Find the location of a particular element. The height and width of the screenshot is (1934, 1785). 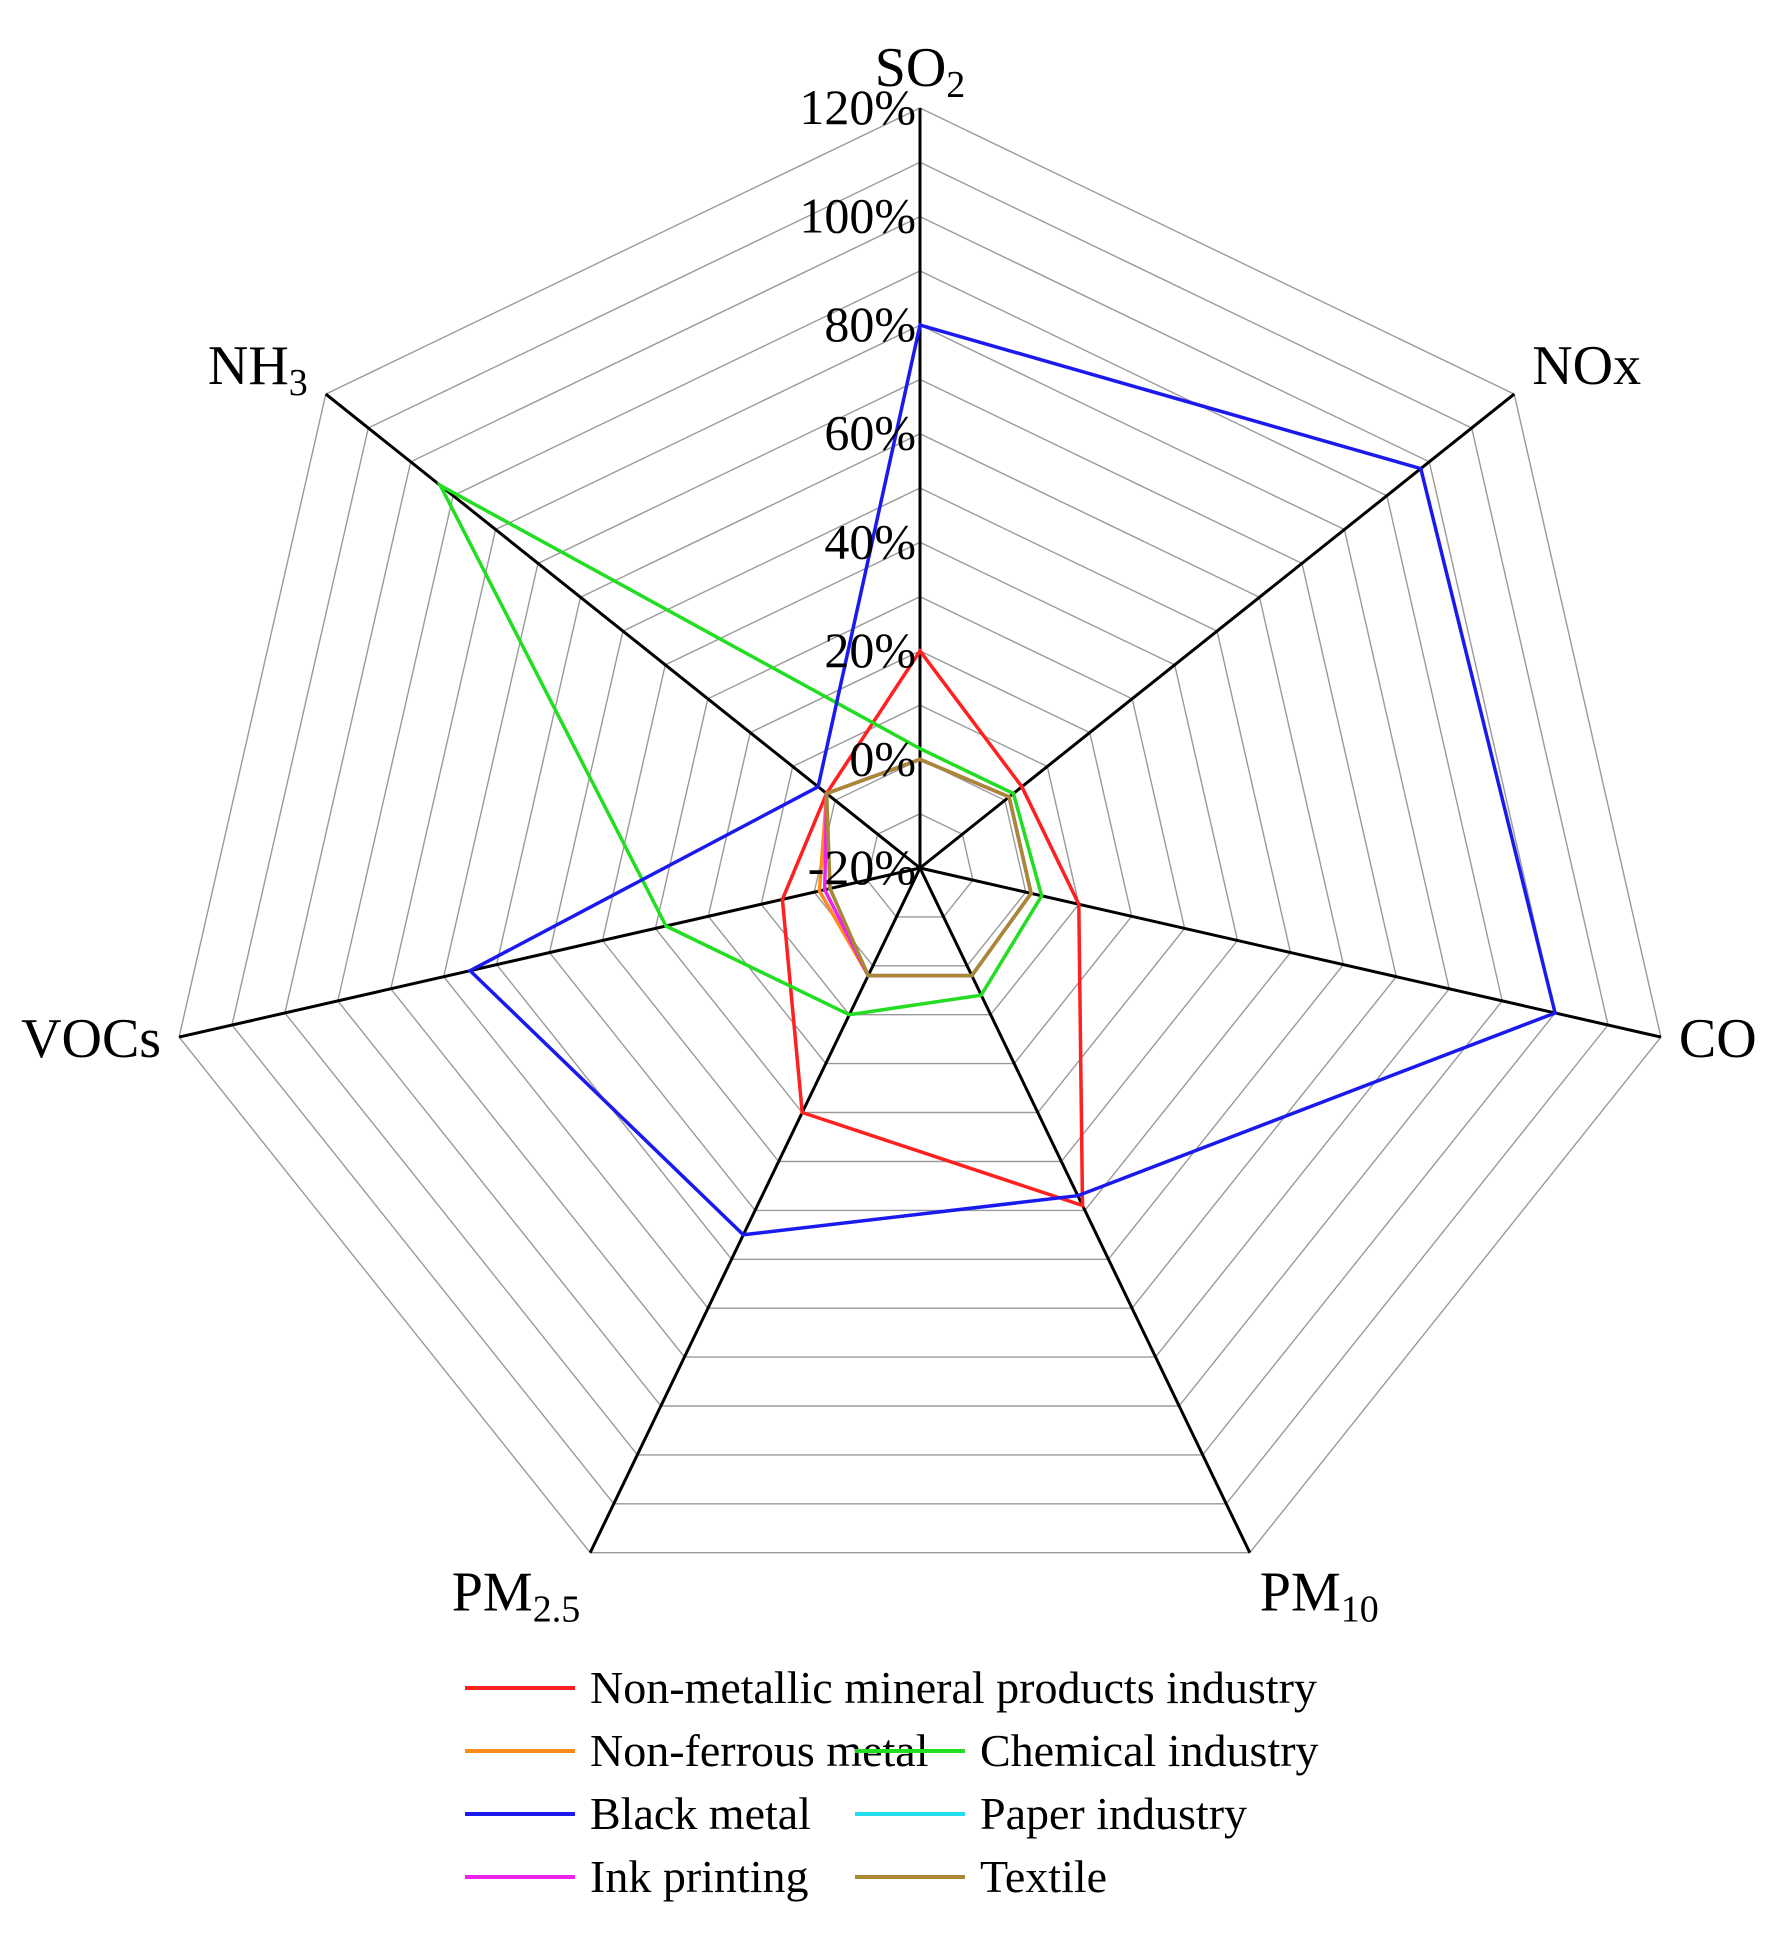

tick-label: 20% is located at coordinates (870, 650).